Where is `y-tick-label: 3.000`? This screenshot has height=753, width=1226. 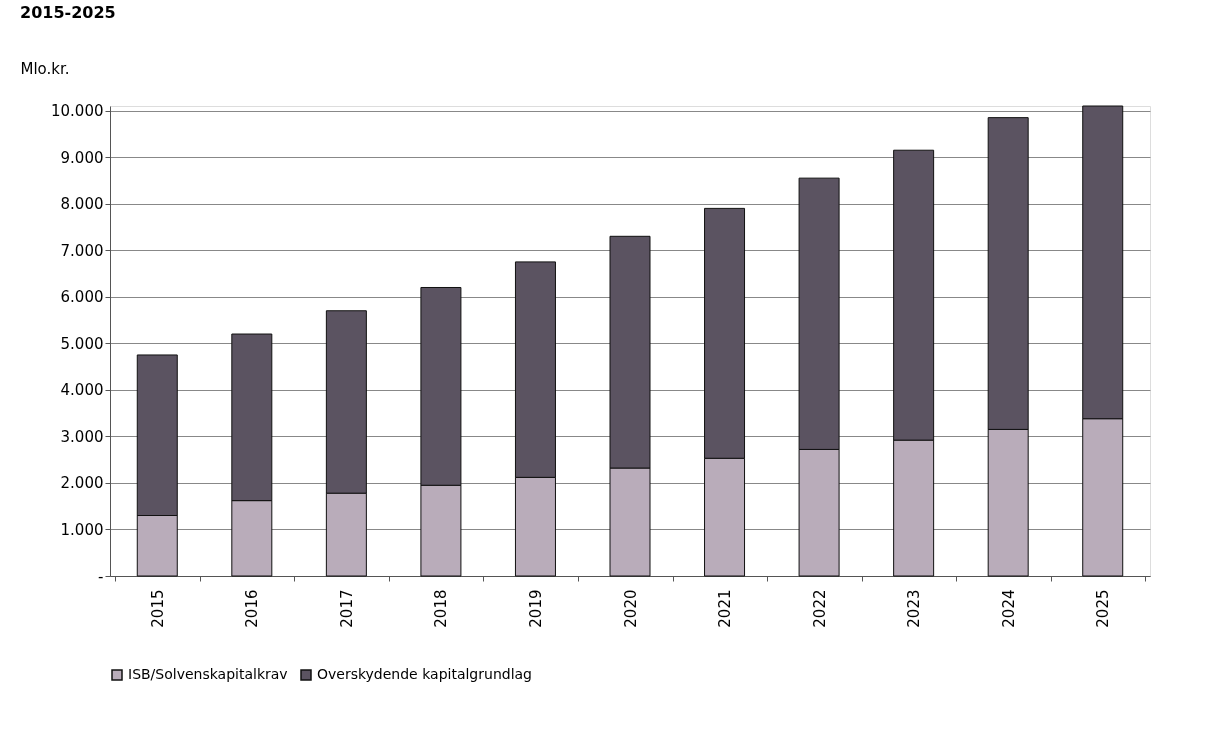 y-tick-label: 3.000 is located at coordinates (82, 436).